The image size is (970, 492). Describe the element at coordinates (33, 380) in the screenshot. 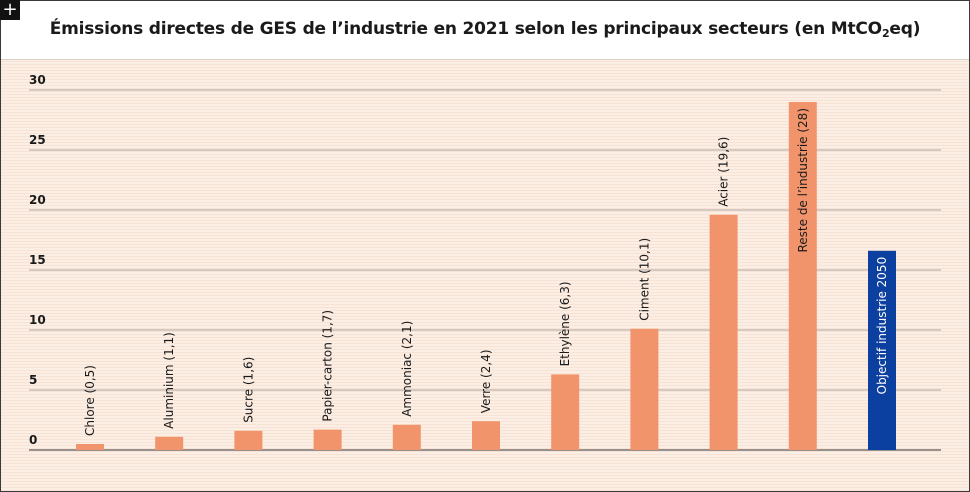

I see `y-tick-label-5: 5` at that location.